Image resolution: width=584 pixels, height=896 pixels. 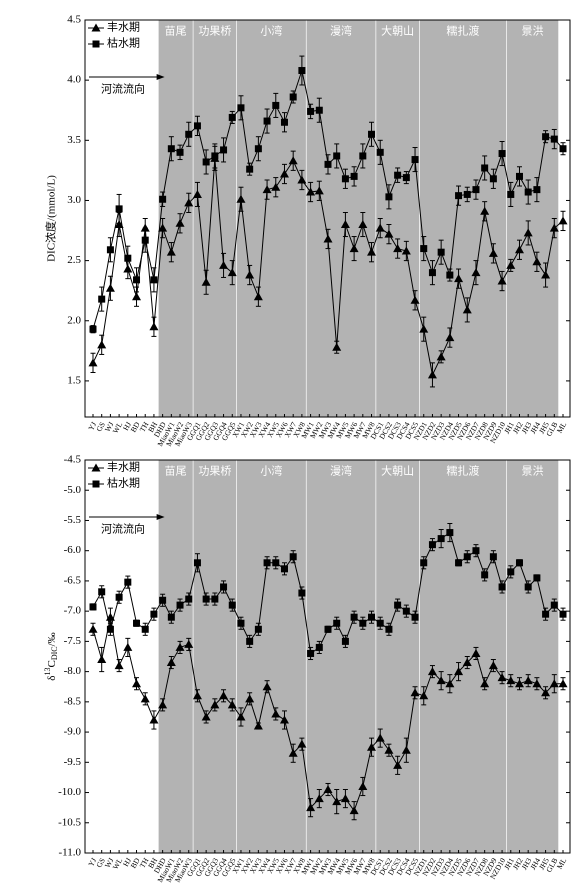 What do you see at coordinates (74, 80) in the screenshot?
I see `y-tick-label: 4.0` at bounding box center [74, 80].